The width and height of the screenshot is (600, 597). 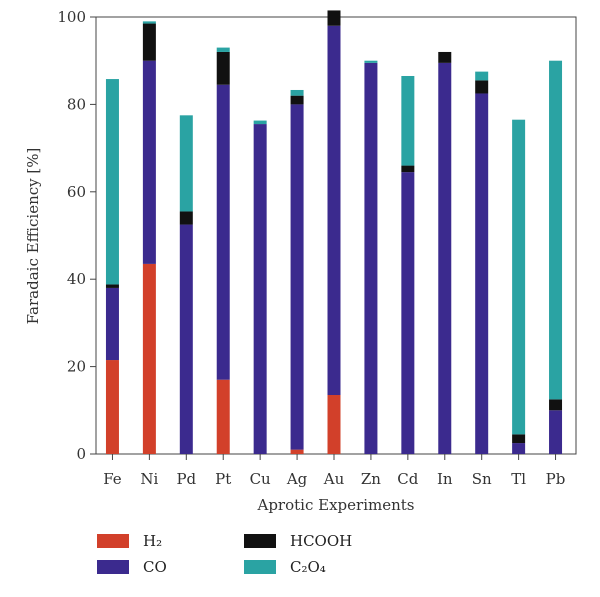 What do you see at coordinates (556, 479) in the screenshot?
I see `x-tick-label: Pb` at bounding box center [556, 479].